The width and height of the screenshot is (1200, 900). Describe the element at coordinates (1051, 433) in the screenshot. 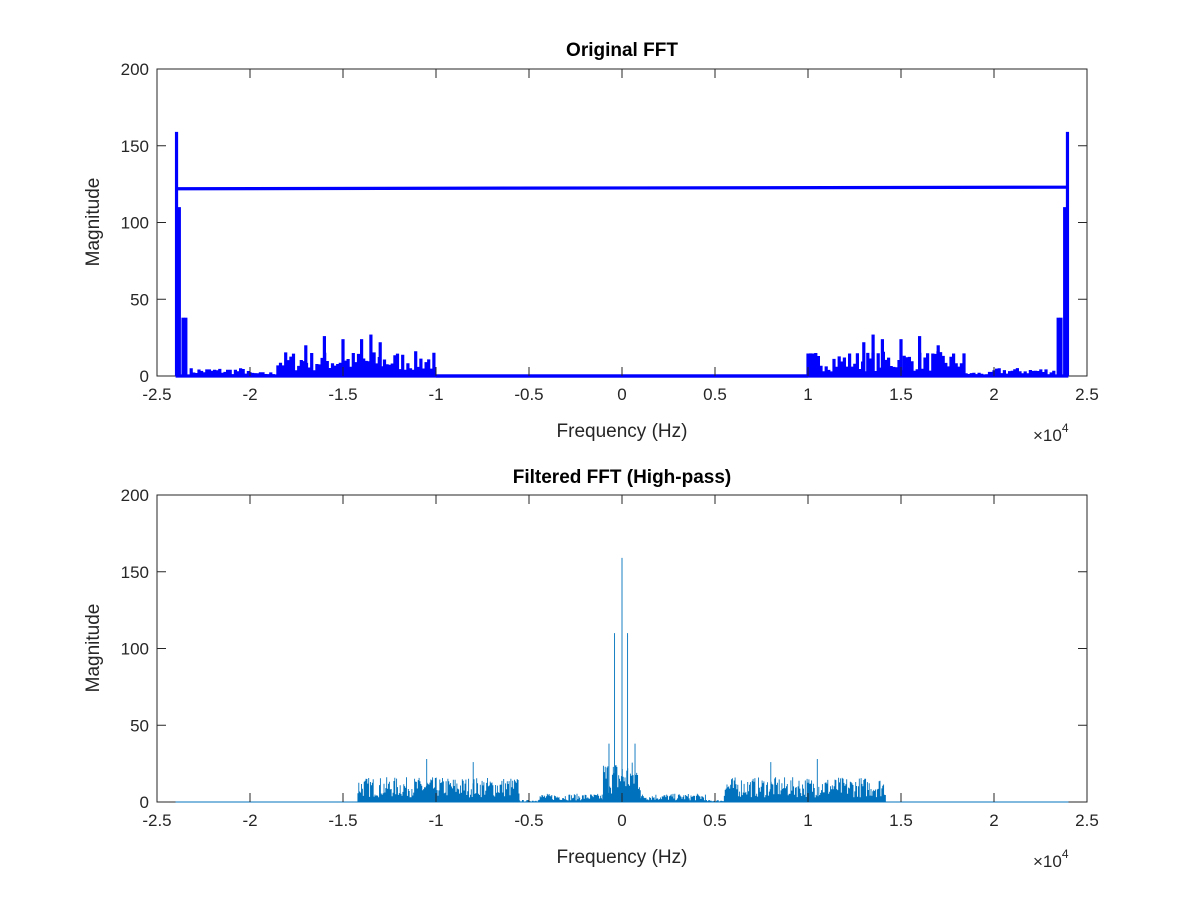

I see `x-multiplier-original: ×10⁴` at that location.